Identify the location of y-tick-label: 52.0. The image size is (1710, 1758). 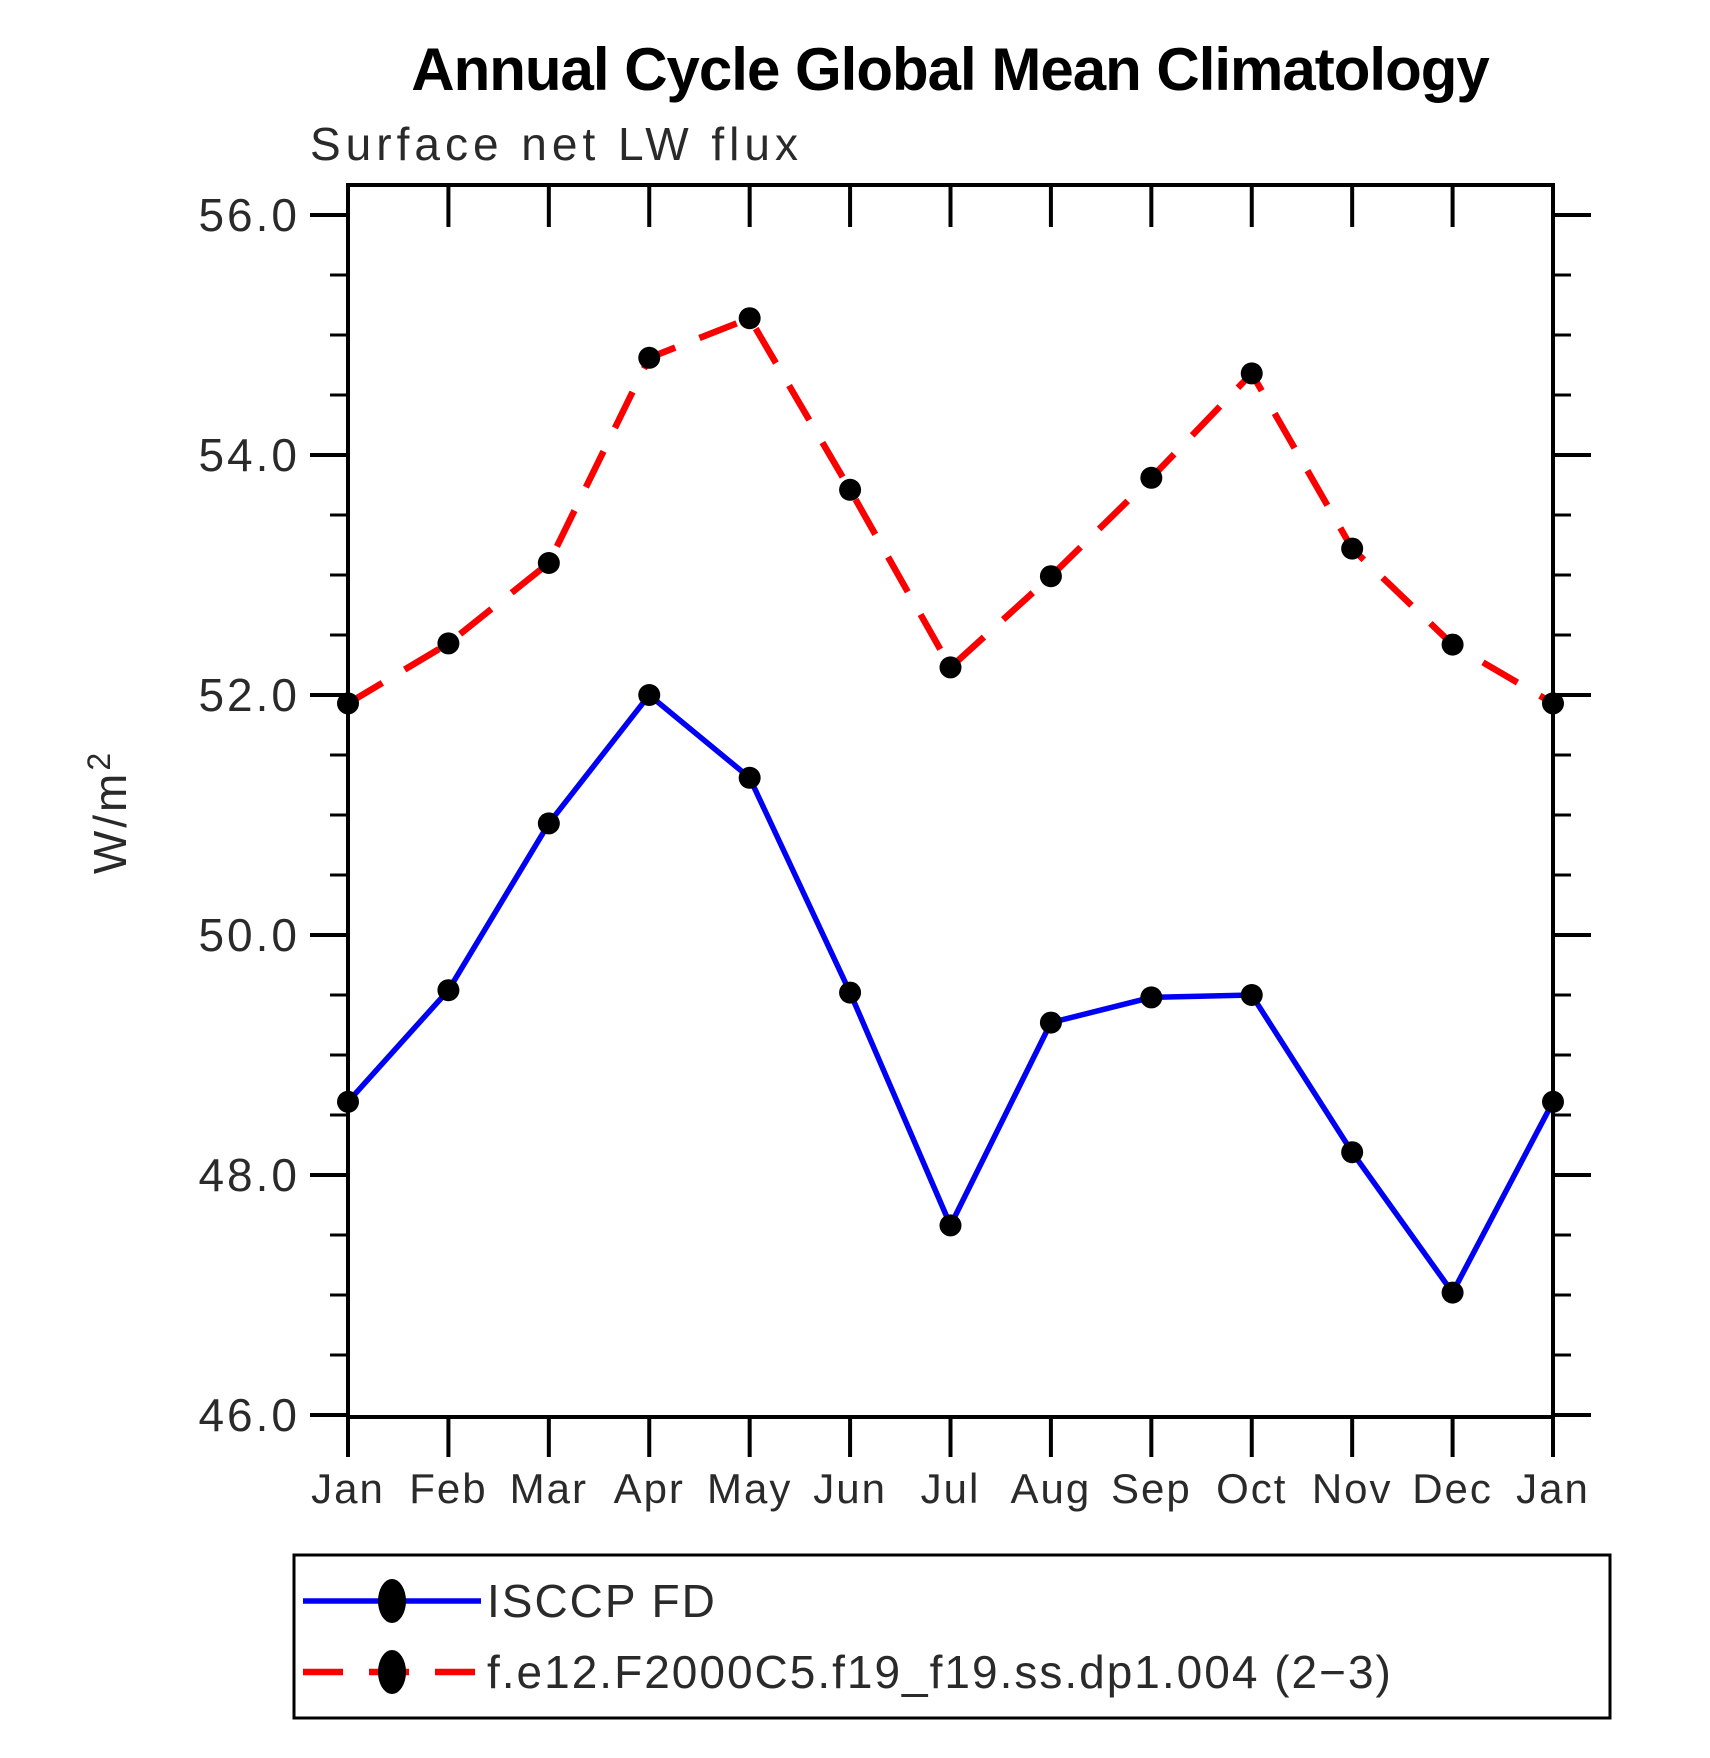
(249, 695).